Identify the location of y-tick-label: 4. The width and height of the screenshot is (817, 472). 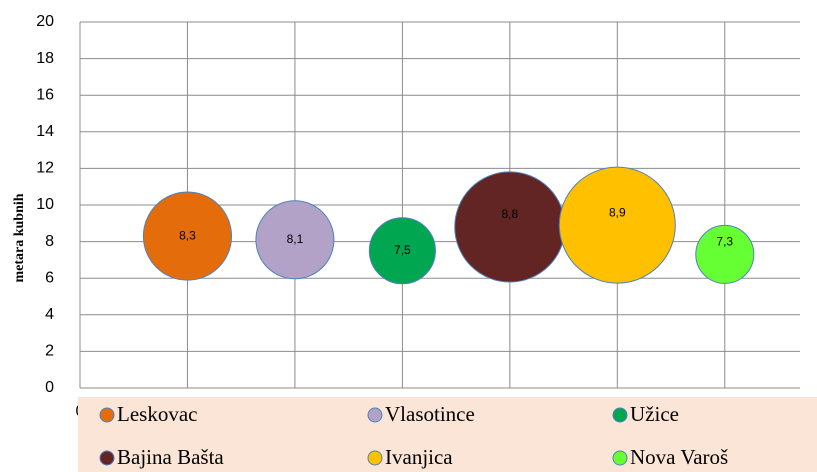
(49, 314).